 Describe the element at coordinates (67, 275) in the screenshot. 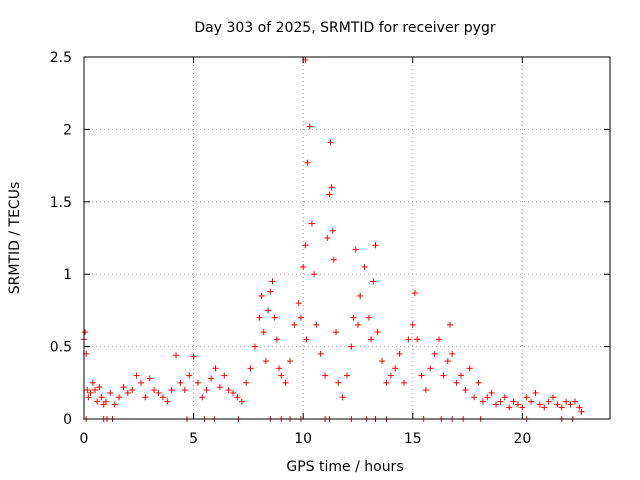

I see `y-tick-label: 1` at that location.